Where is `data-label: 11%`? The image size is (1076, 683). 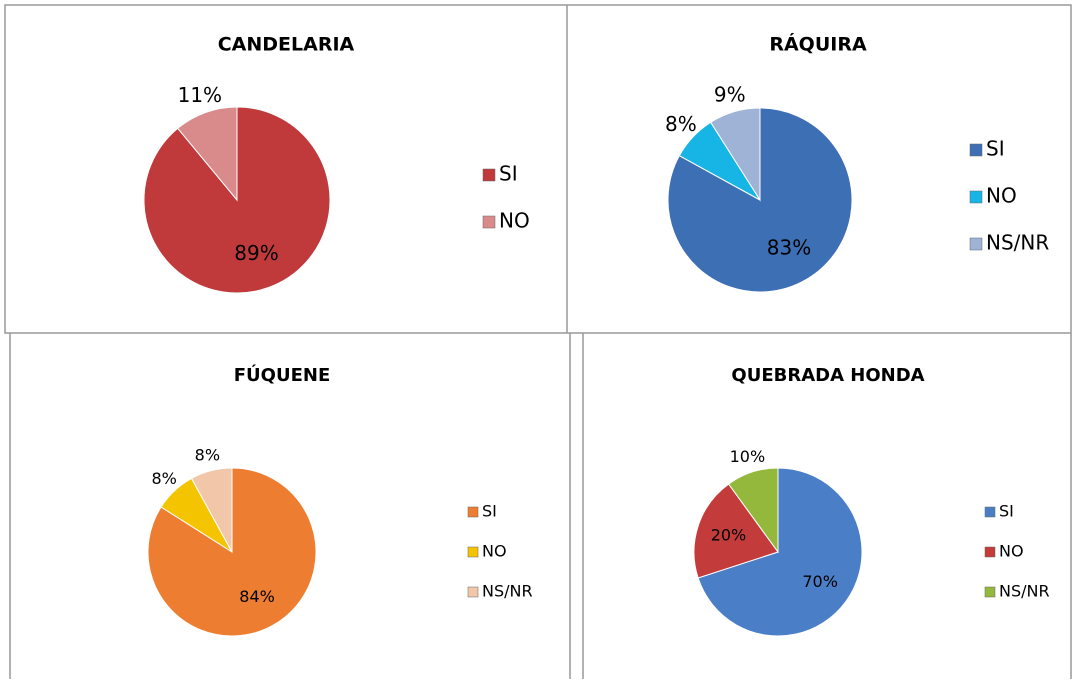
data-label: 11% is located at coordinates (200, 95).